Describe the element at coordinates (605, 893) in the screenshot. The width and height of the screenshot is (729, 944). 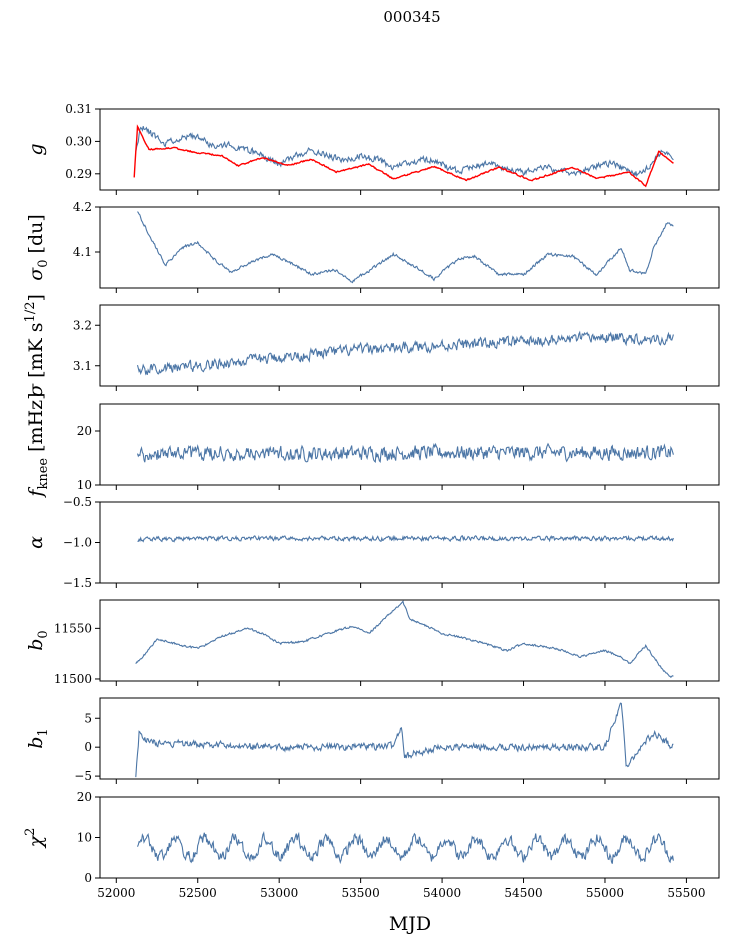
I see `xtick-label-6: 55000` at that location.